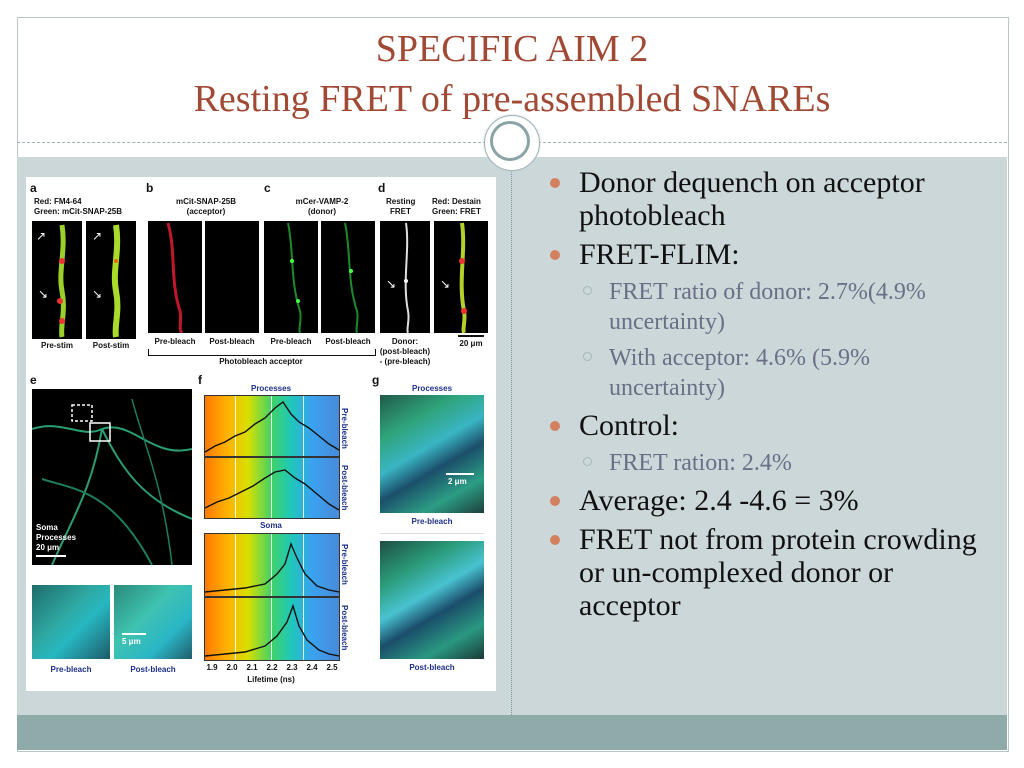  I want to click on panel-e-scale-small-label: 5 μm, so click(131, 641).